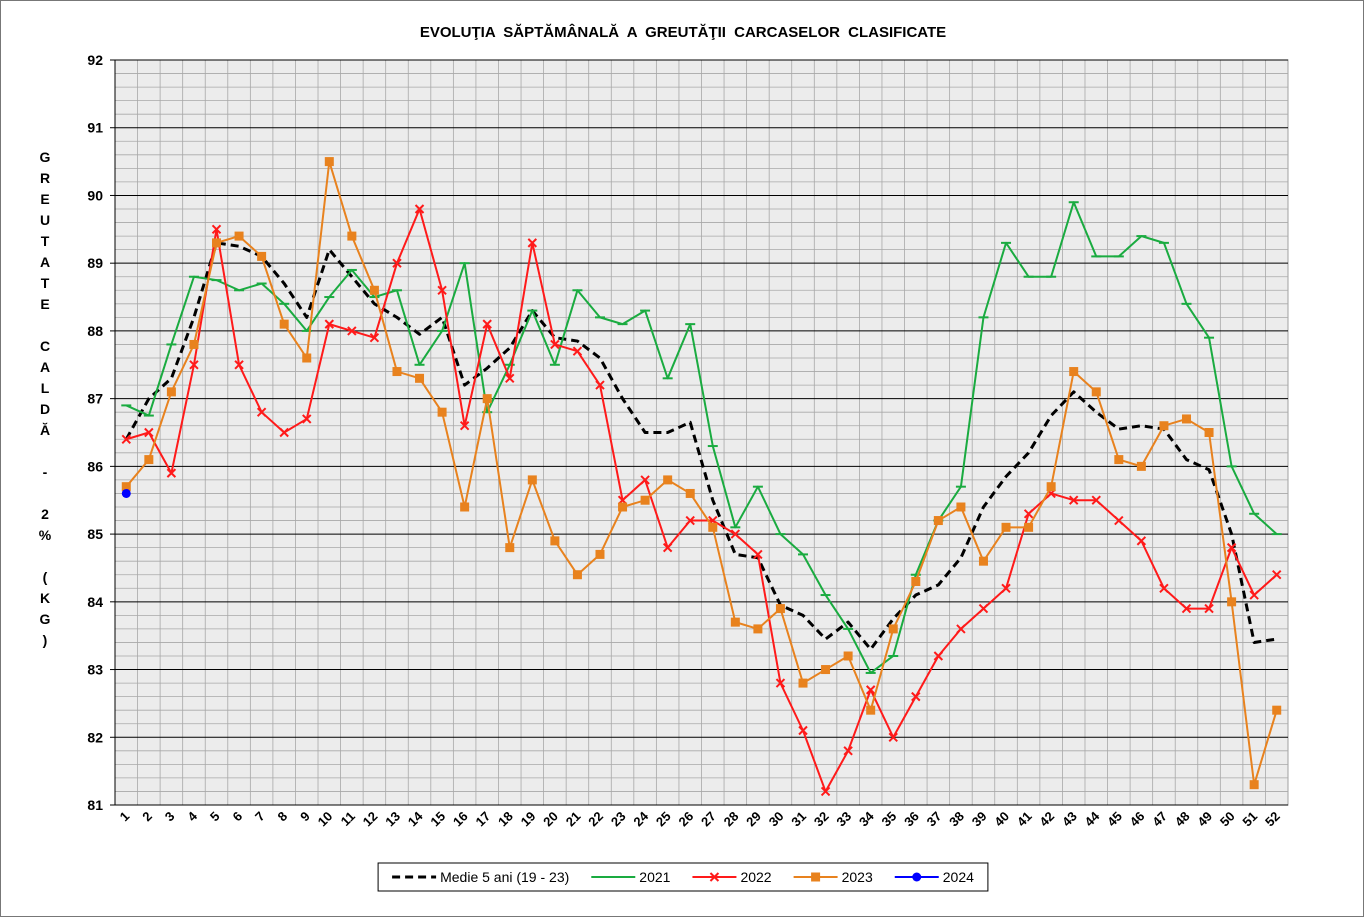 The height and width of the screenshot is (917, 1364). Describe the element at coordinates (683, 877) in the screenshot. I see `legend-box` at that location.